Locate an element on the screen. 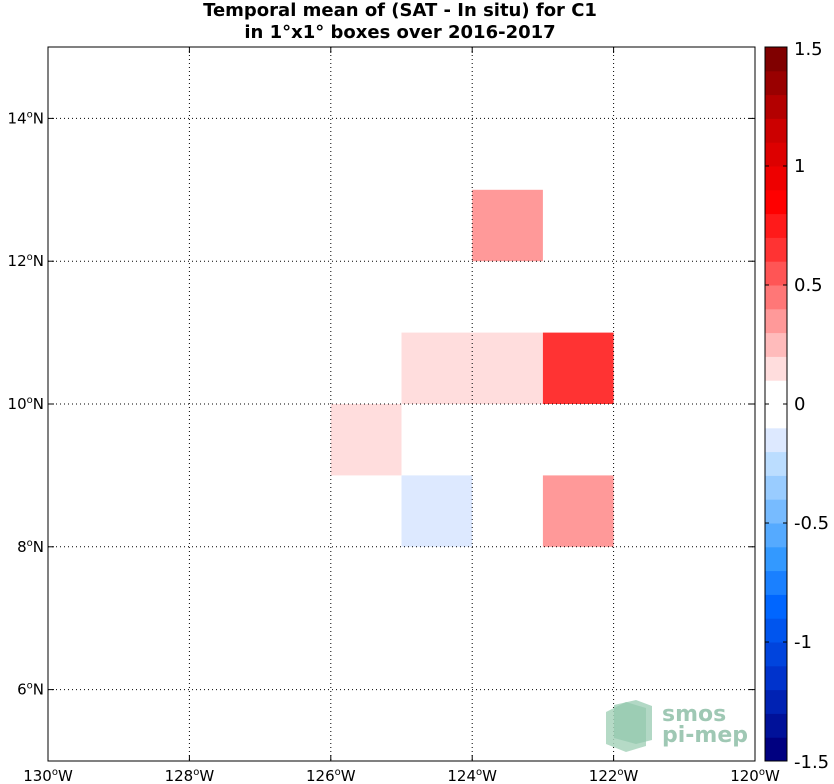  x-tick-label: 120oW is located at coordinates (755, 775).